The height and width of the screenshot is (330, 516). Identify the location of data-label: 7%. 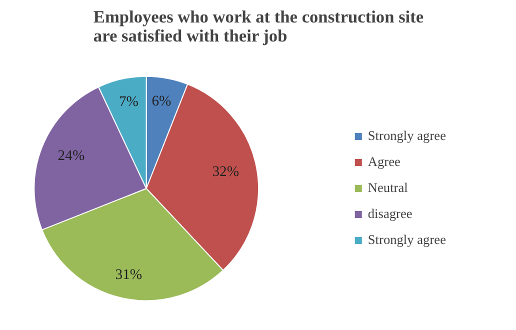
(128, 102).